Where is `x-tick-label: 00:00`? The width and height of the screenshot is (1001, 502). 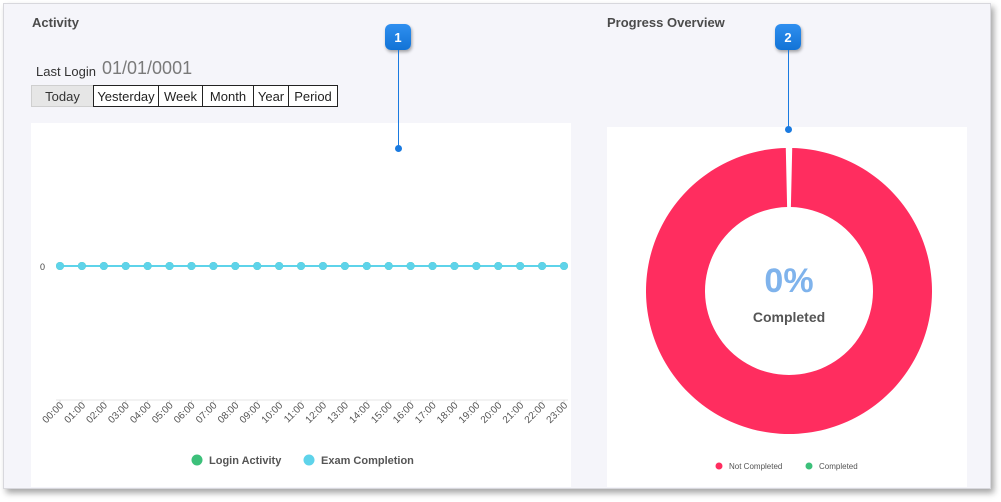
x-tick-label: 00:00 is located at coordinates (54, 413).